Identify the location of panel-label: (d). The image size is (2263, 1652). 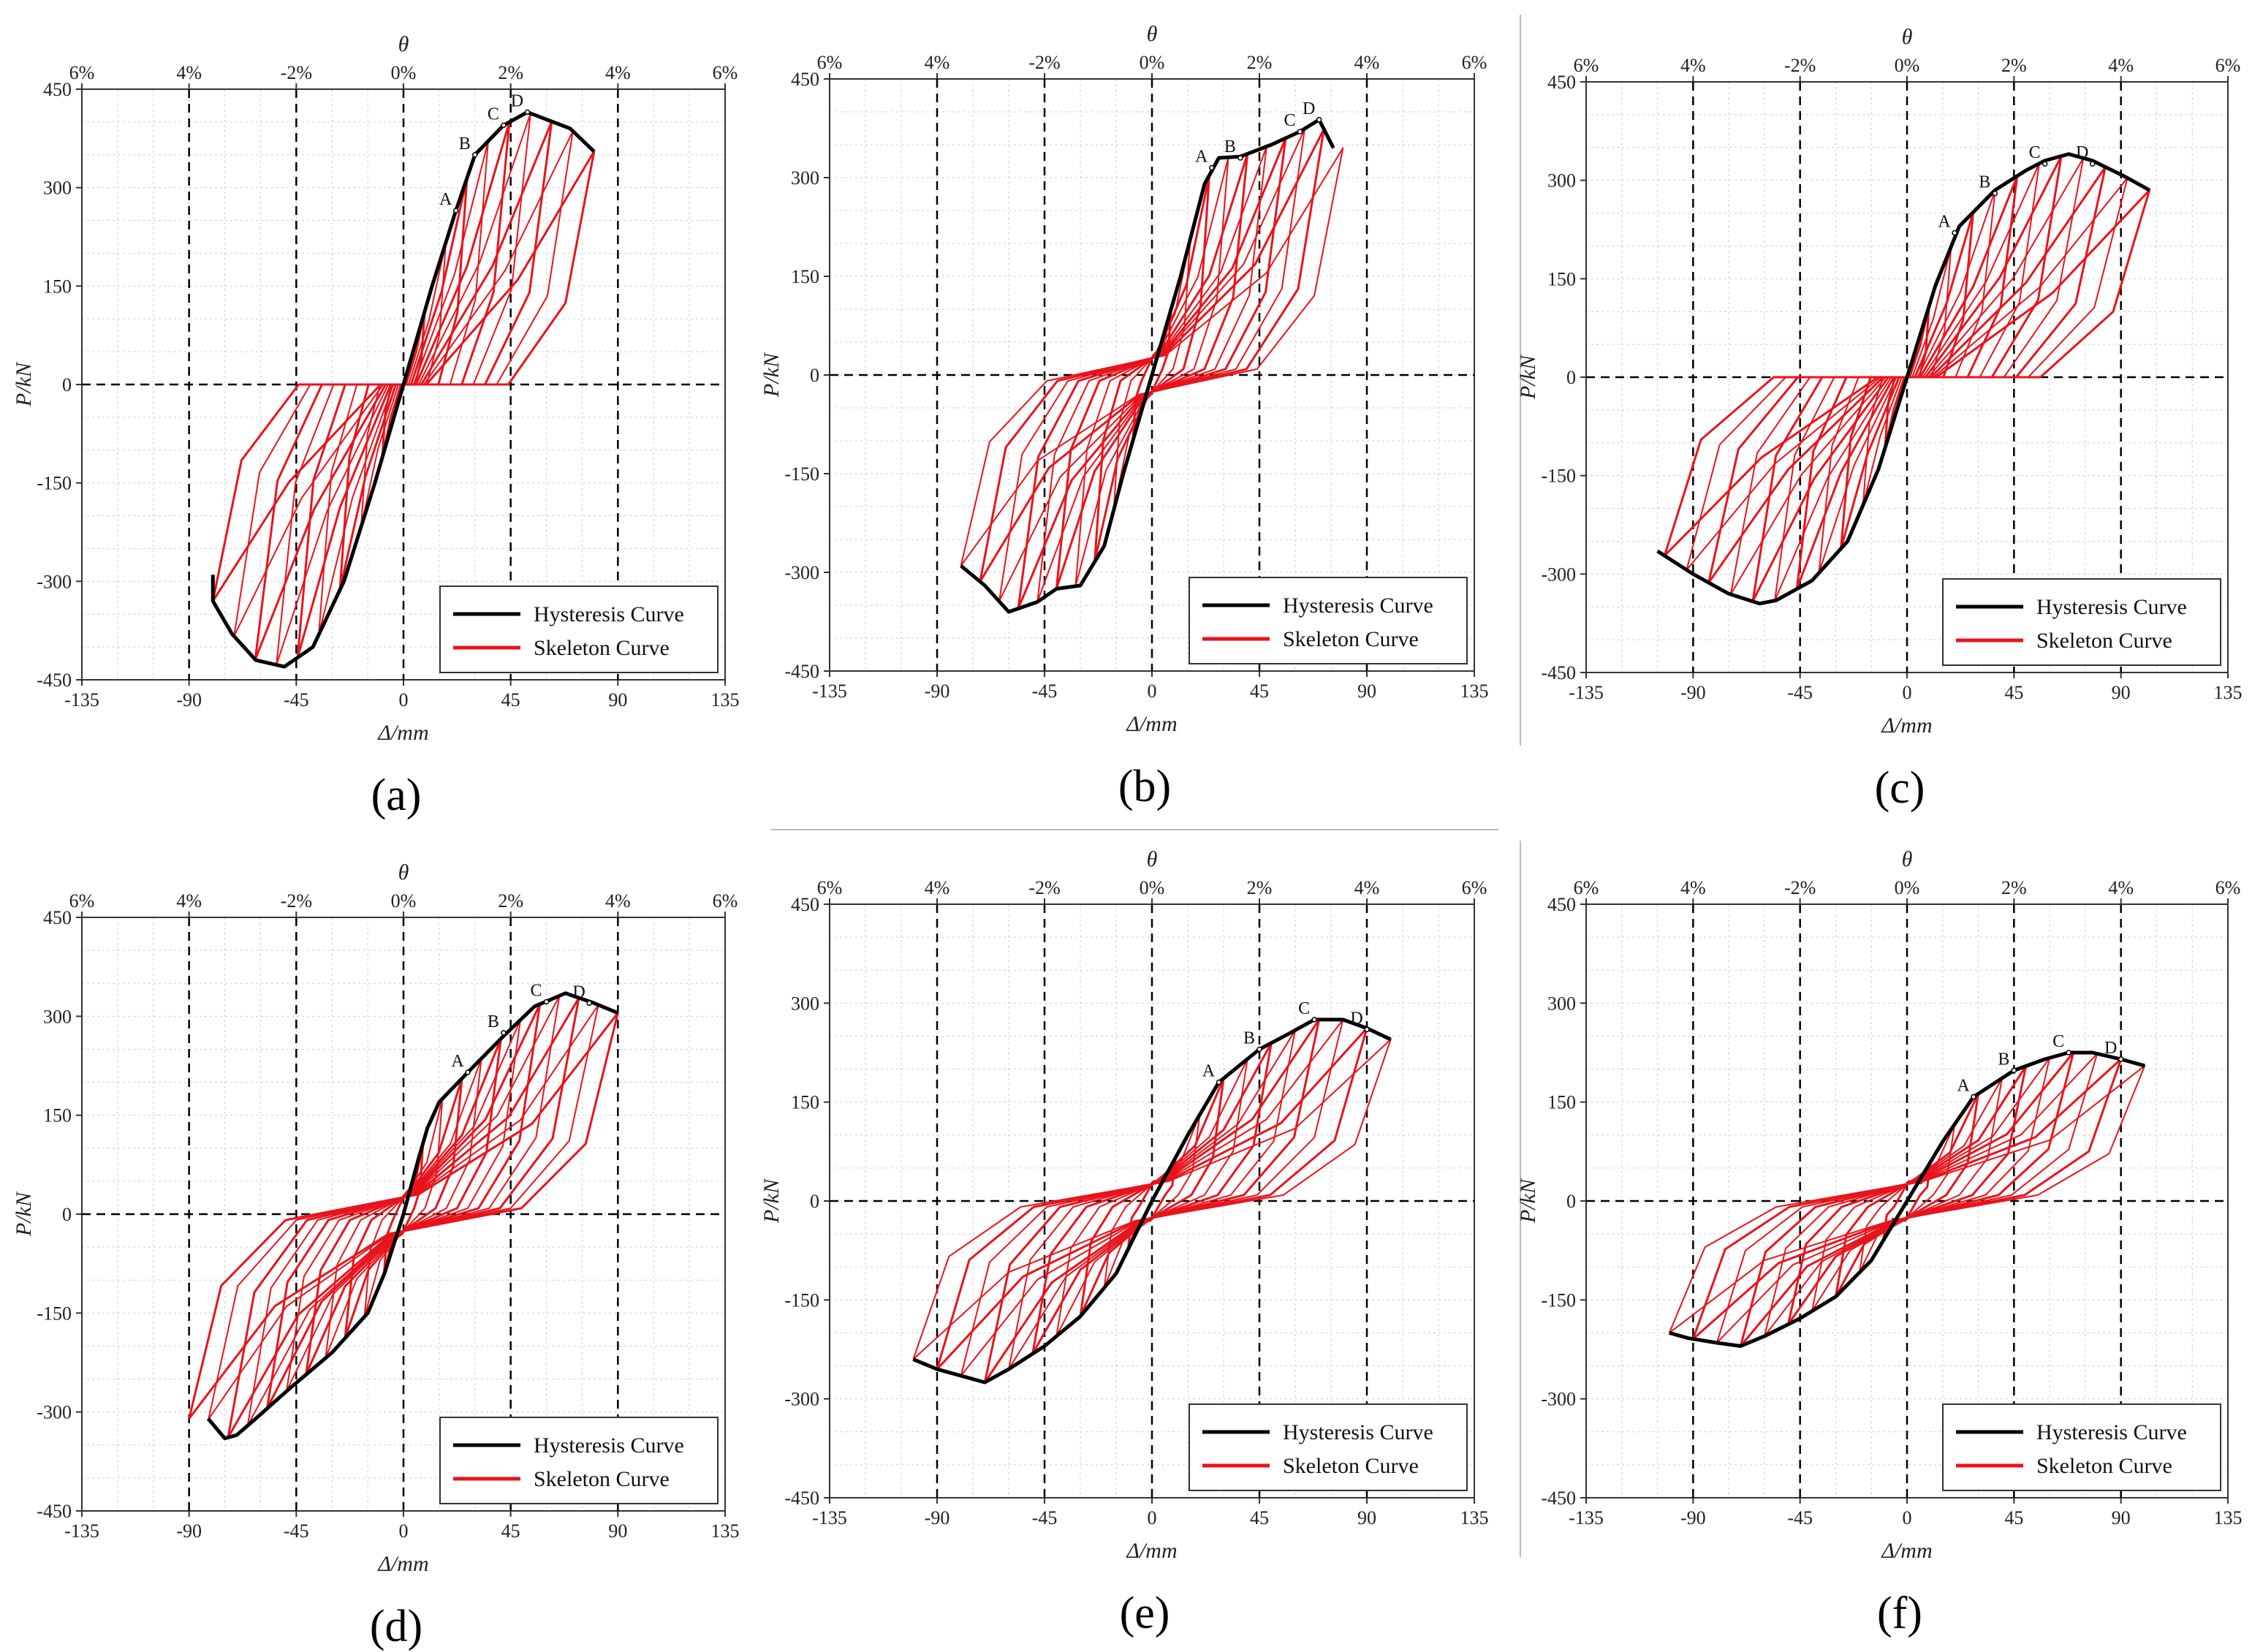
(396, 1626).